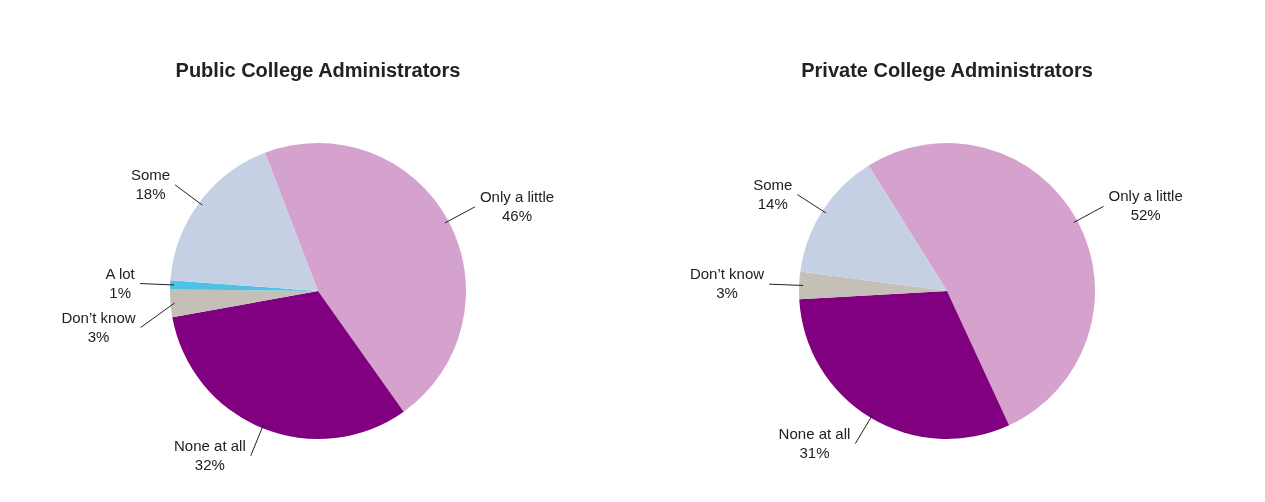 The width and height of the screenshot is (1265, 502). What do you see at coordinates (209, 464) in the screenshot?
I see `data-label: 32%` at bounding box center [209, 464].